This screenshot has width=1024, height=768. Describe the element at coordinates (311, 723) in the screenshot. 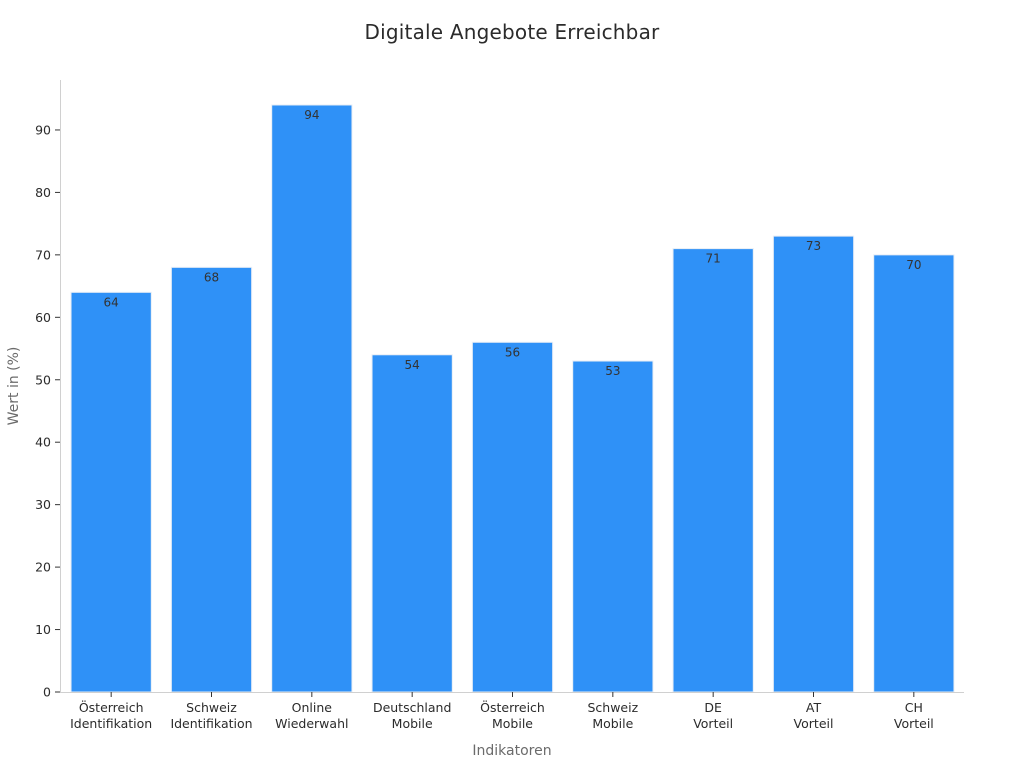

I see `x-label-2-line-1: Wiederwahl` at that location.